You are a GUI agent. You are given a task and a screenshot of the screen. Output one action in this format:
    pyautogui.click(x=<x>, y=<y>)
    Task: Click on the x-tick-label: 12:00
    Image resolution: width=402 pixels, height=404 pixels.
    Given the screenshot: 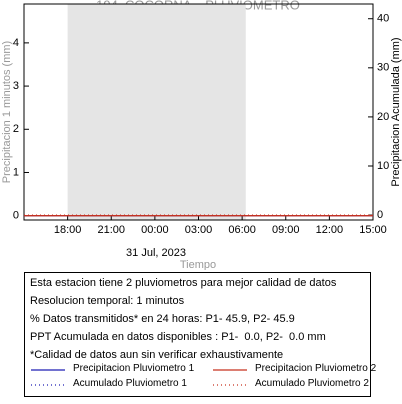 What is the action you would take?
    pyautogui.click(x=330, y=230)
    